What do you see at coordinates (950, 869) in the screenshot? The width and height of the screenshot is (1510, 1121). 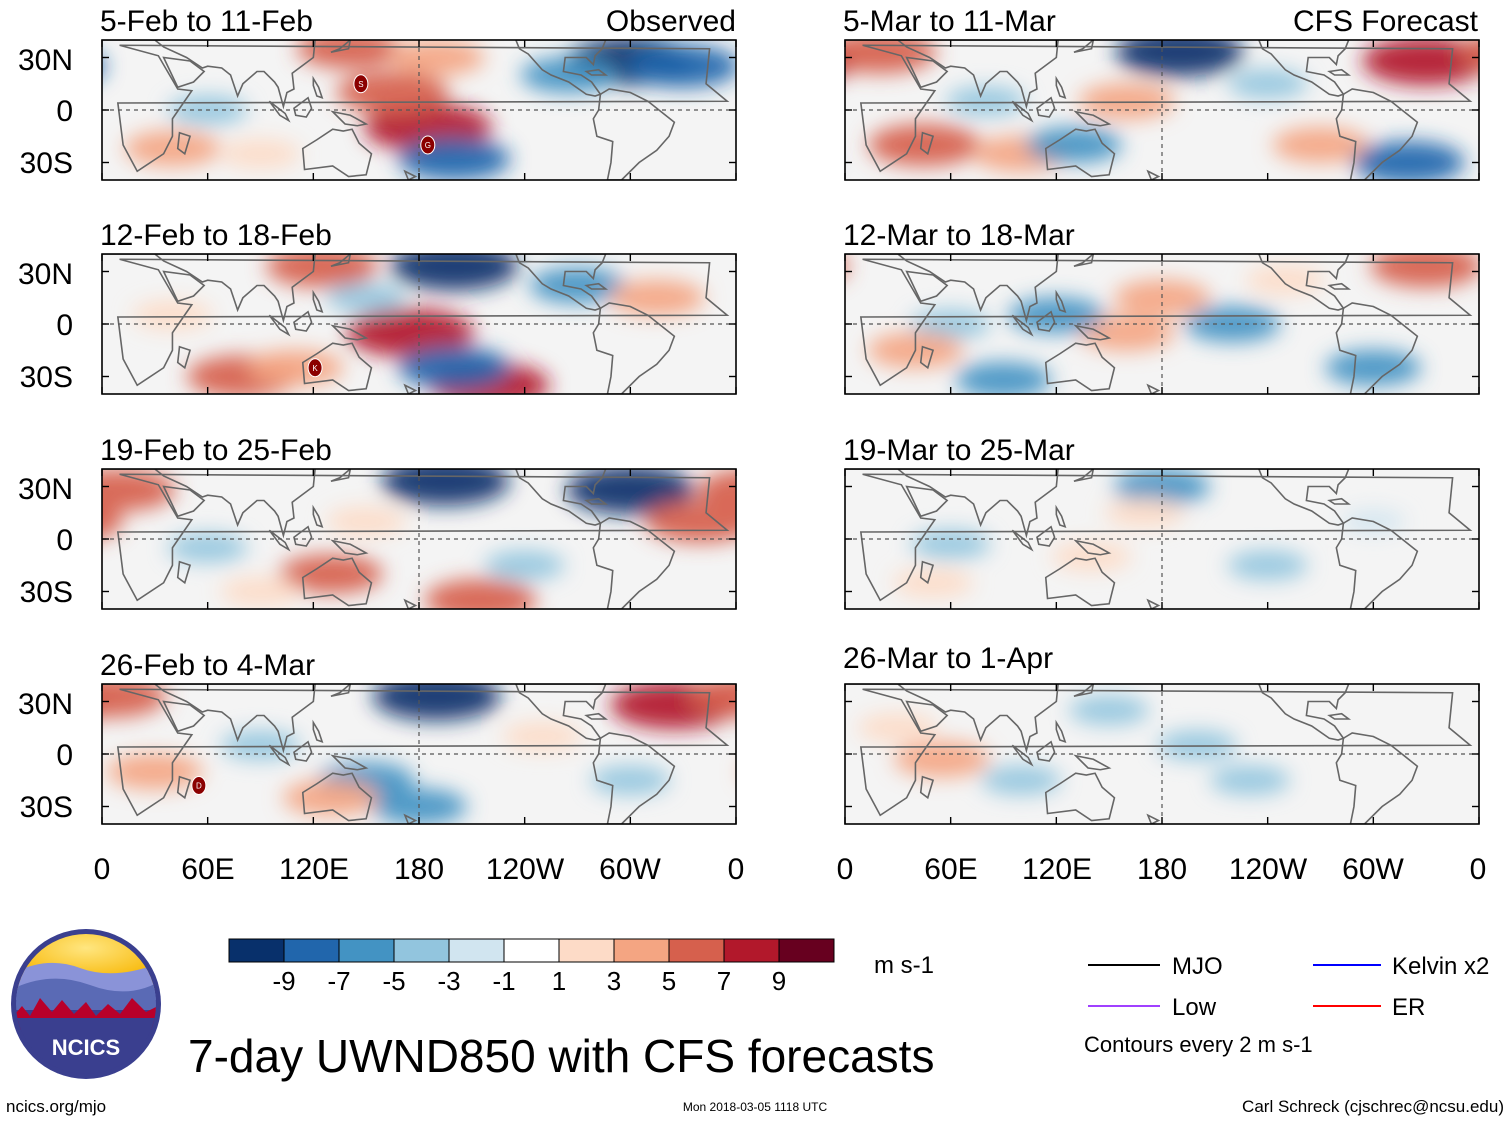 I see `x-tick-label: 60E` at bounding box center [950, 869].